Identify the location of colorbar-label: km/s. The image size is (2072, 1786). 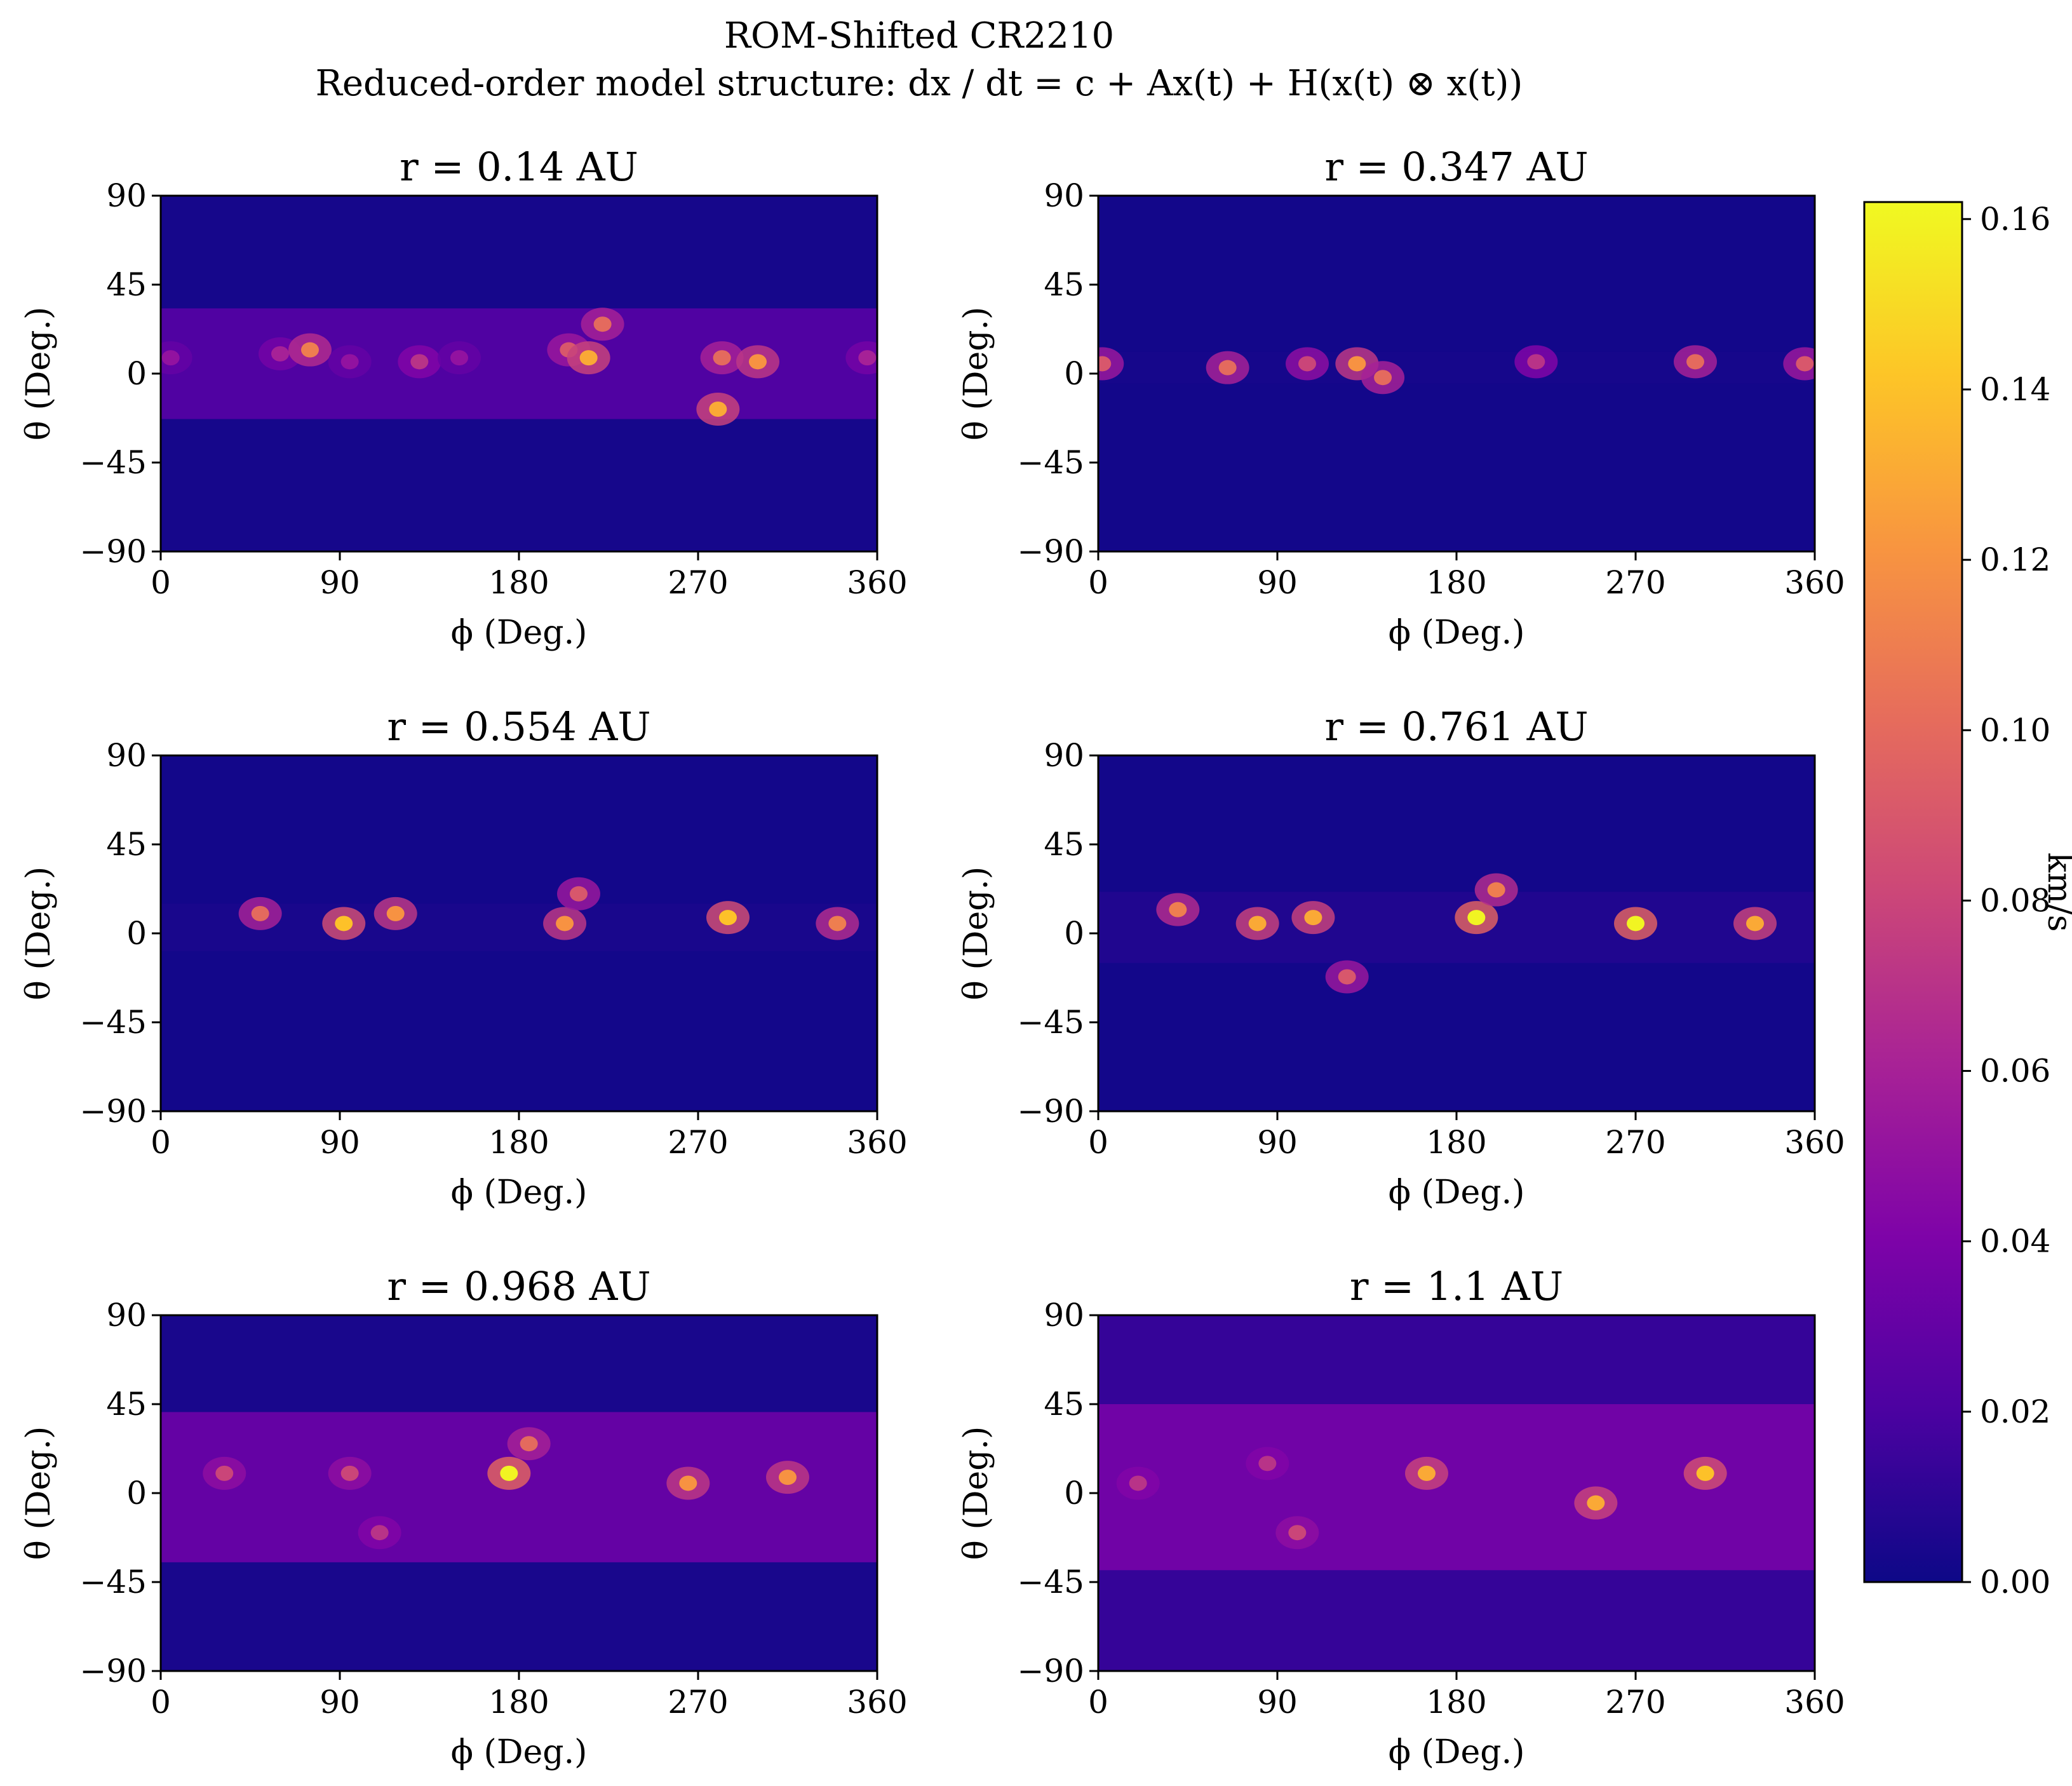
(2056, 892).